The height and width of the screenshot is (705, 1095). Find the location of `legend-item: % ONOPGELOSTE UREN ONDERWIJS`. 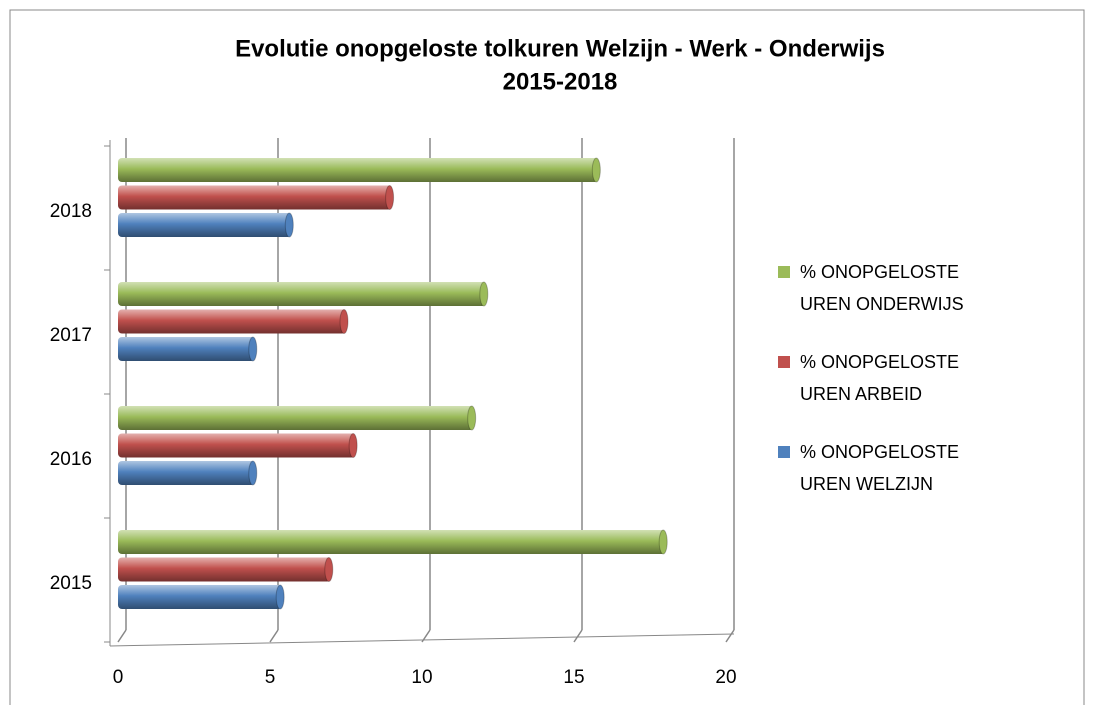

legend-item: % ONOPGELOSTE UREN ONDERWIJS is located at coordinates (923, 288).